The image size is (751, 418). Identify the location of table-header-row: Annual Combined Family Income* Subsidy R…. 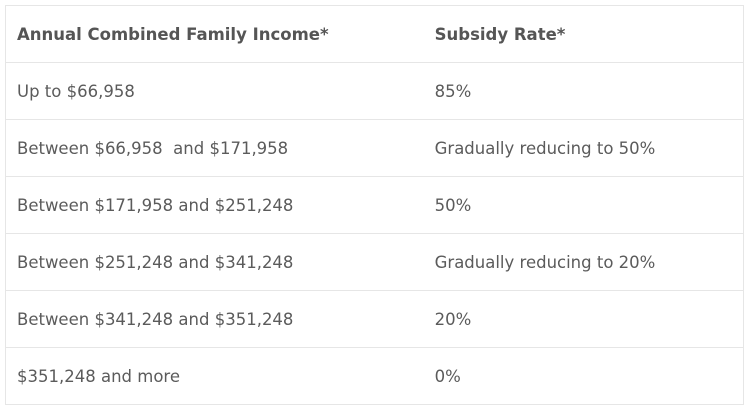
(375, 34).